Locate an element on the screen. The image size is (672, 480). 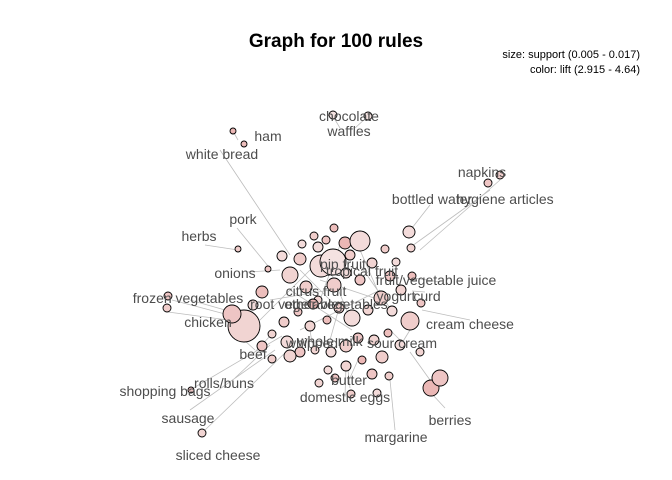
item-label: beef is located at coordinates (252, 354).